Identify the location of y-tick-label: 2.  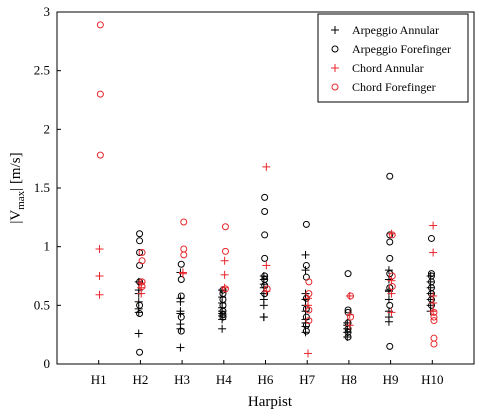
(47, 128).